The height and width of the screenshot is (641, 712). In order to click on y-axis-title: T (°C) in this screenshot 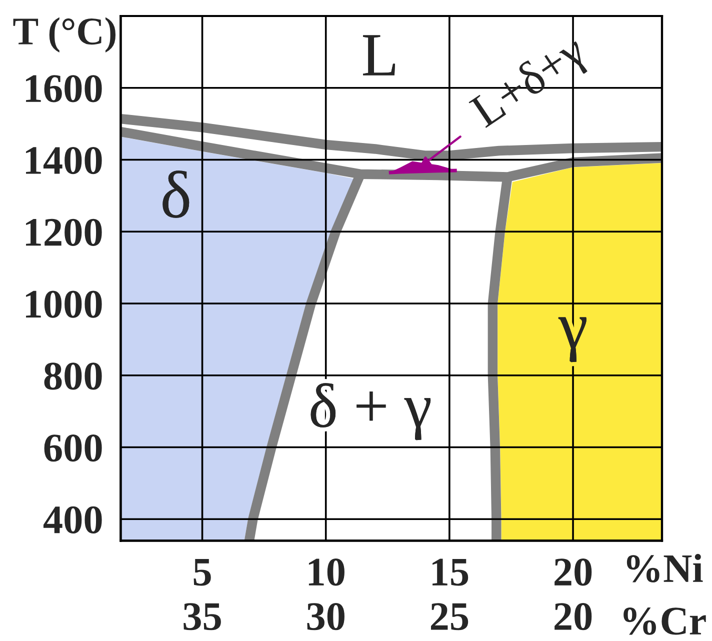, I will do `click(64, 35)`.